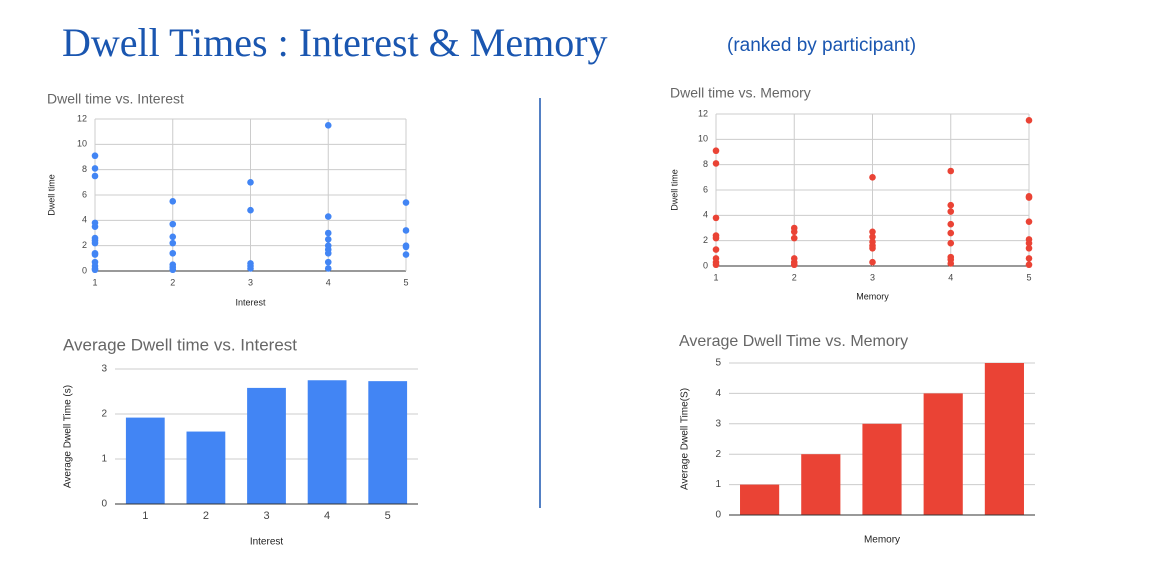  What do you see at coordinates (674, 190) in the screenshot?
I see `y-axis-label: Dwell time` at bounding box center [674, 190].